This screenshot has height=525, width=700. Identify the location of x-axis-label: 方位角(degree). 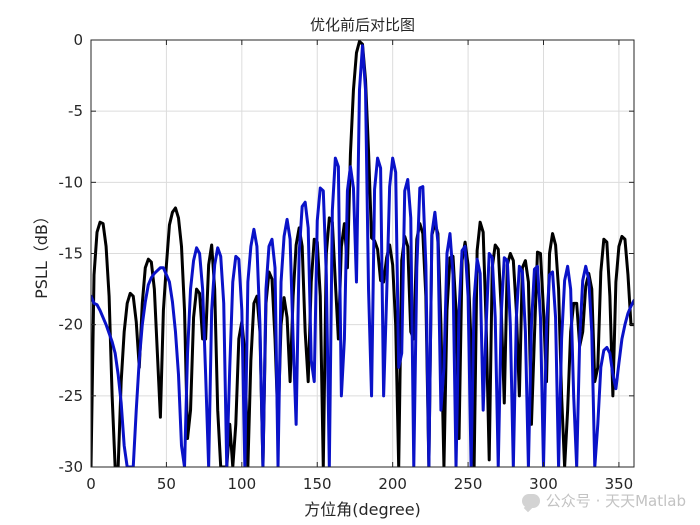
(362, 509).